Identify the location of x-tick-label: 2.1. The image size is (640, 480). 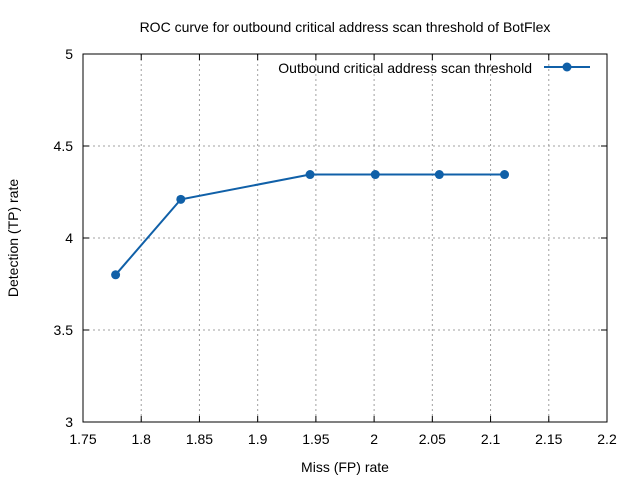
(491, 439).